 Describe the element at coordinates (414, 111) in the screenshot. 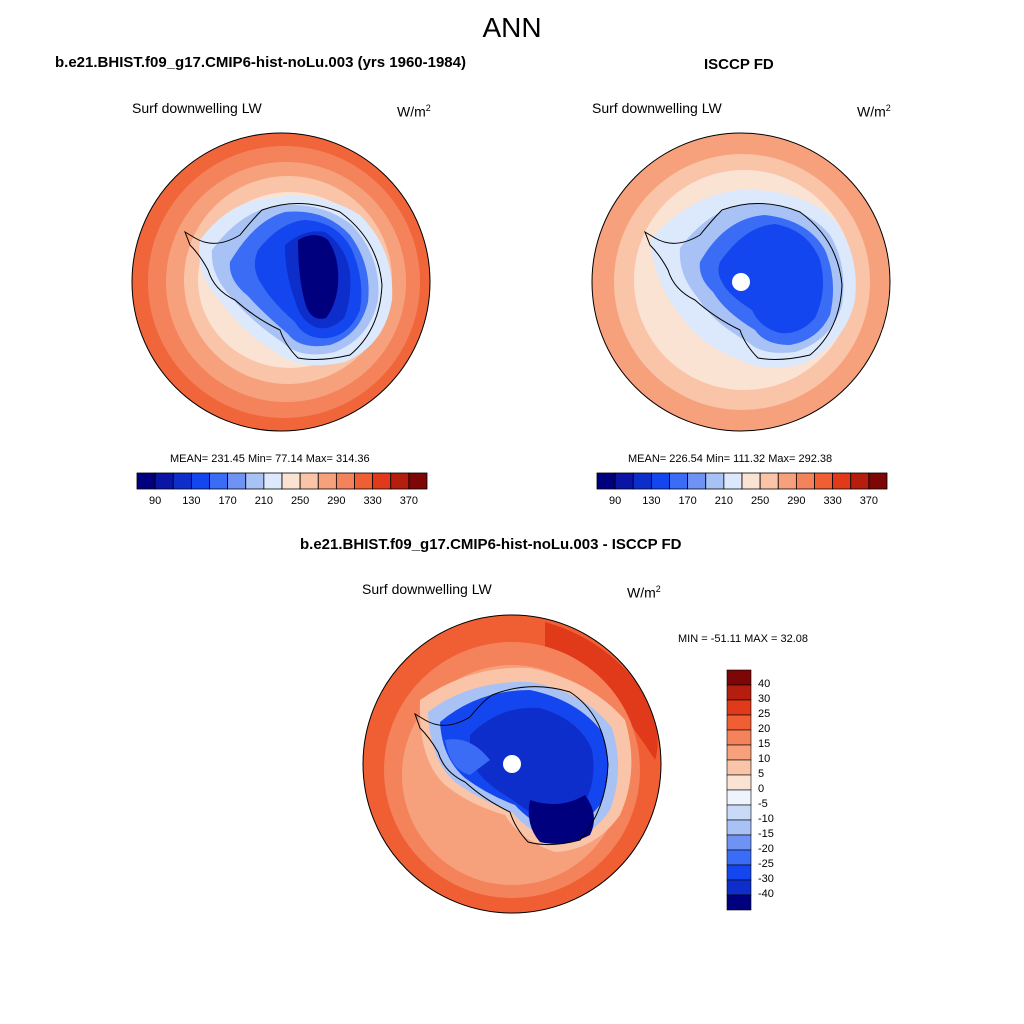

I see `model-units-label: W/m2` at that location.